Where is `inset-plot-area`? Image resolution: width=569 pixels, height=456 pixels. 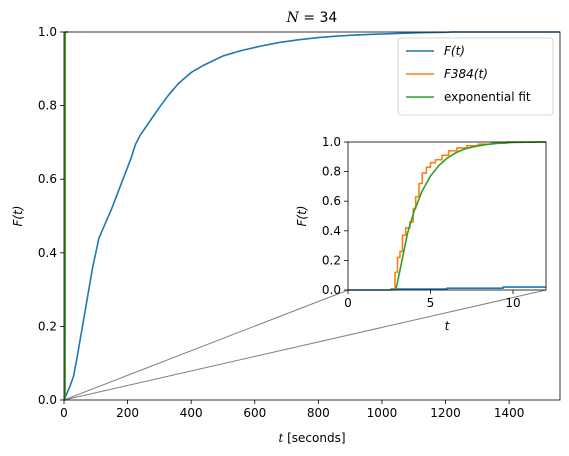
inset-plot-area is located at coordinates (447, 216).